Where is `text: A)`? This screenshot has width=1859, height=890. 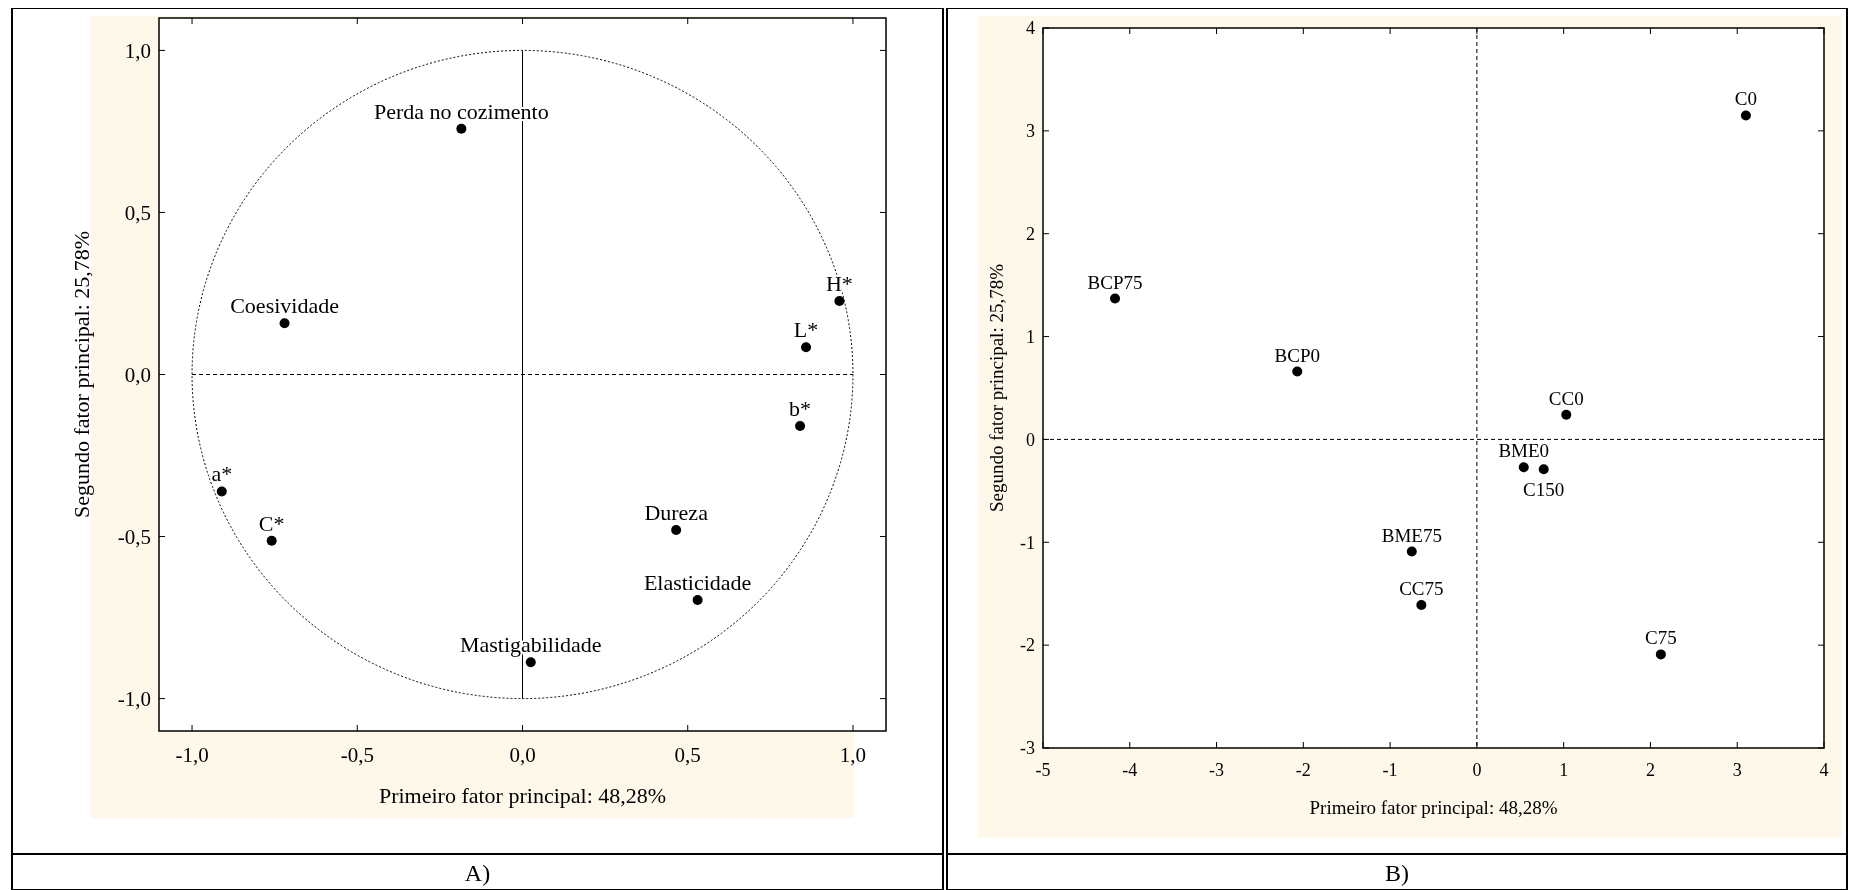 text: A) is located at coordinates (477, 873).